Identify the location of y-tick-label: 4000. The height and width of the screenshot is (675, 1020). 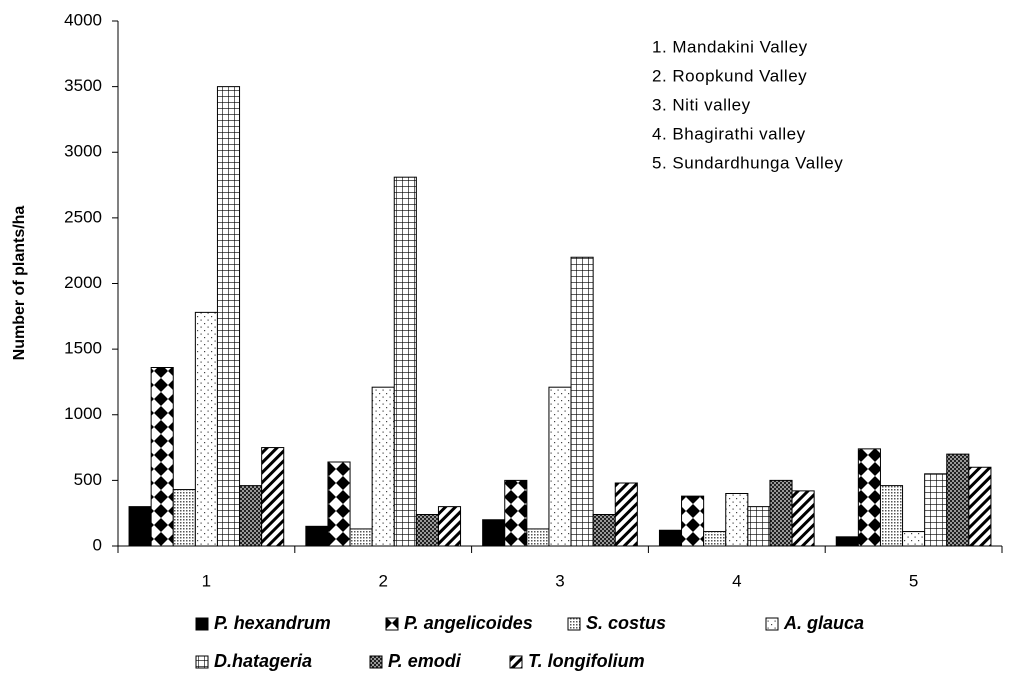
(83, 19).